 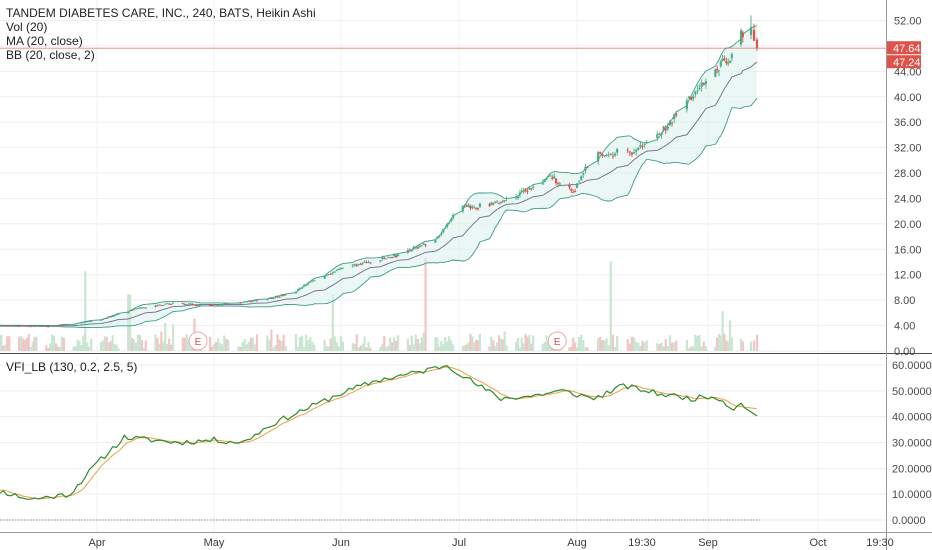 What do you see at coordinates (908, 250) in the screenshot?
I see `price-tick-label: 16.00` at bounding box center [908, 250].